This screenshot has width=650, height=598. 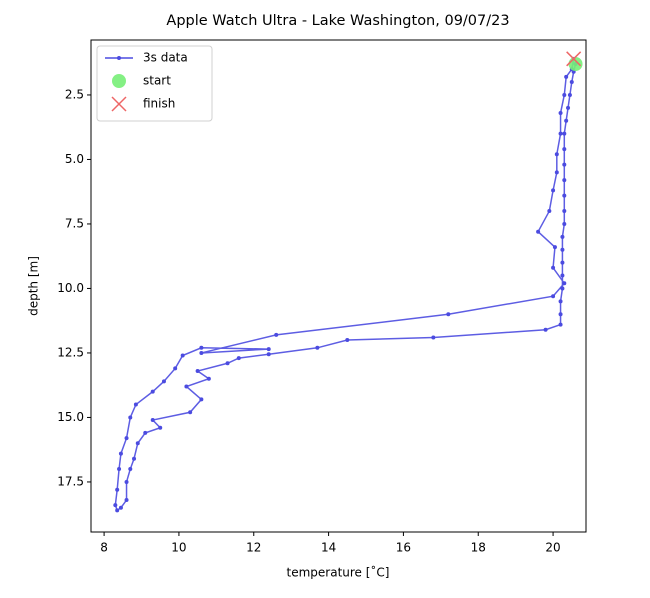 What do you see at coordinates (328, 548) in the screenshot?
I see `x-tick-label: 14` at bounding box center [328, 548].